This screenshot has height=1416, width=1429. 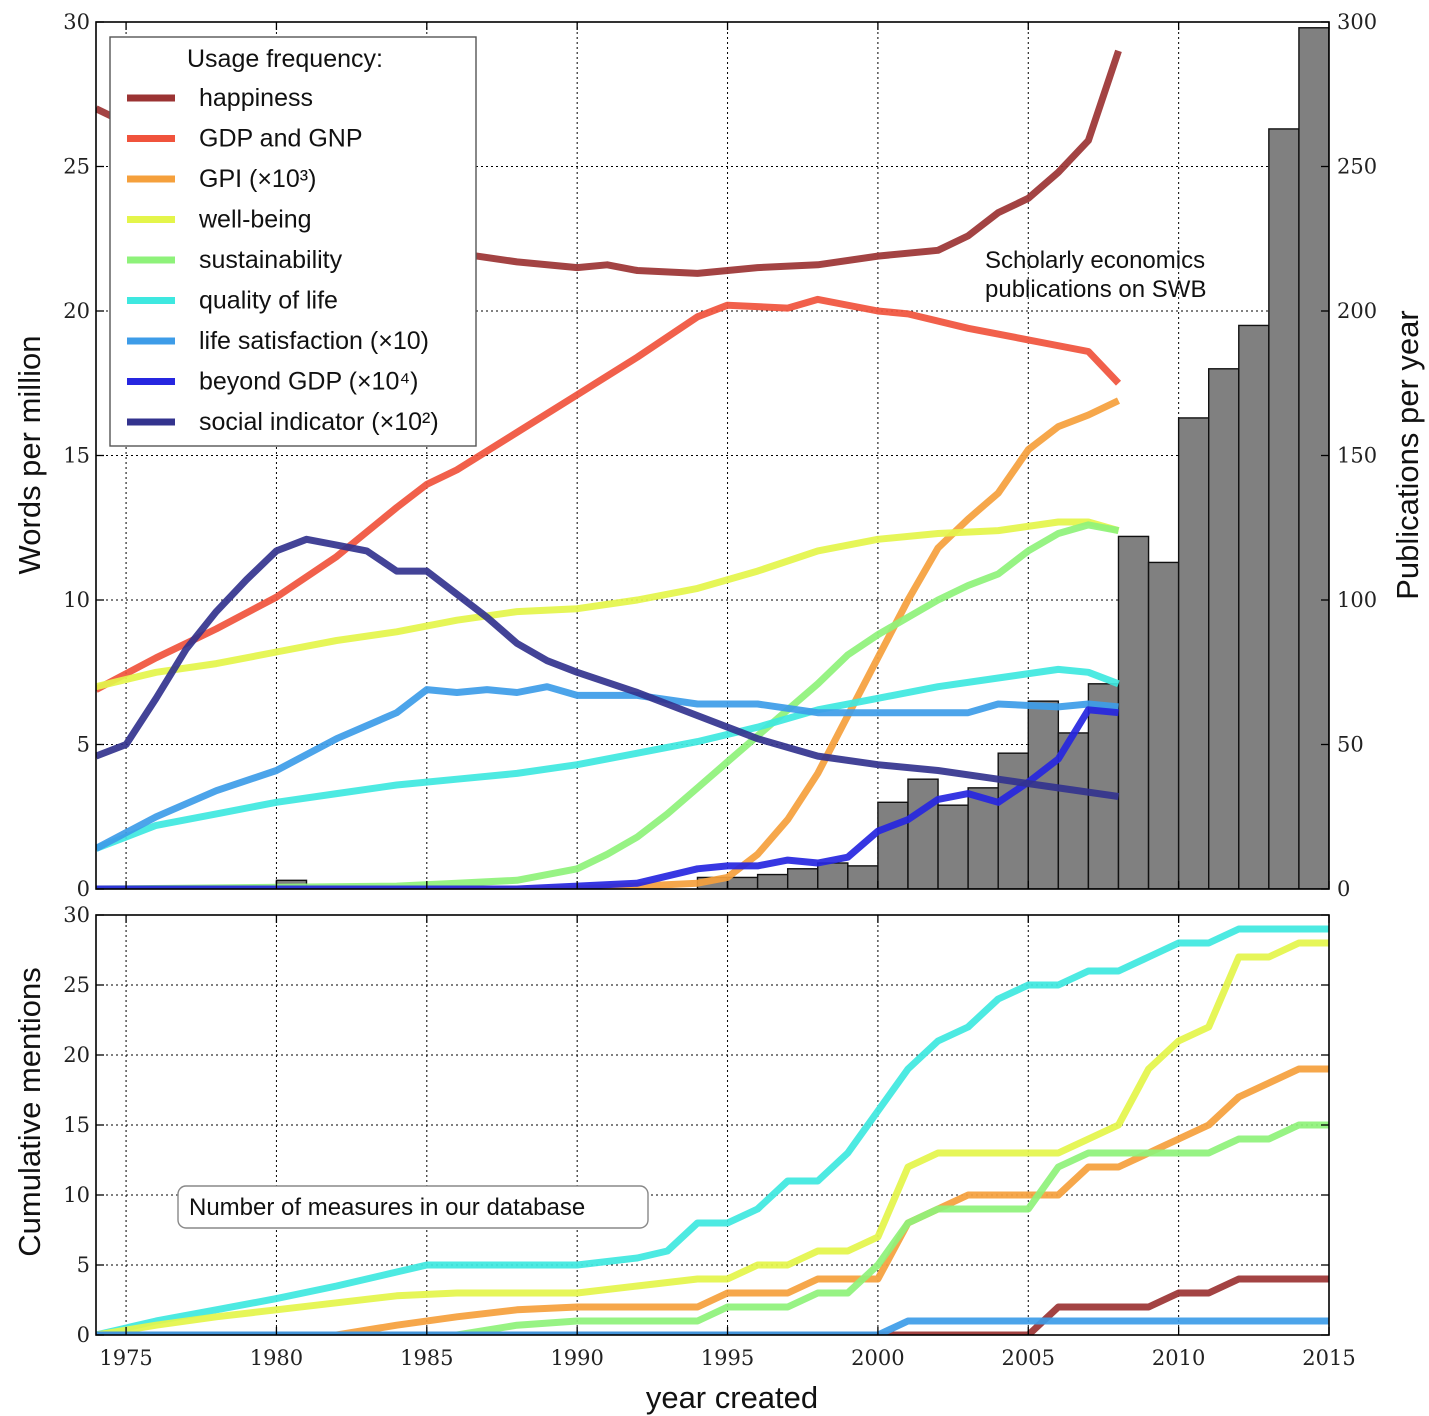 I want to click on legend-box, so click(x=293, y=241).